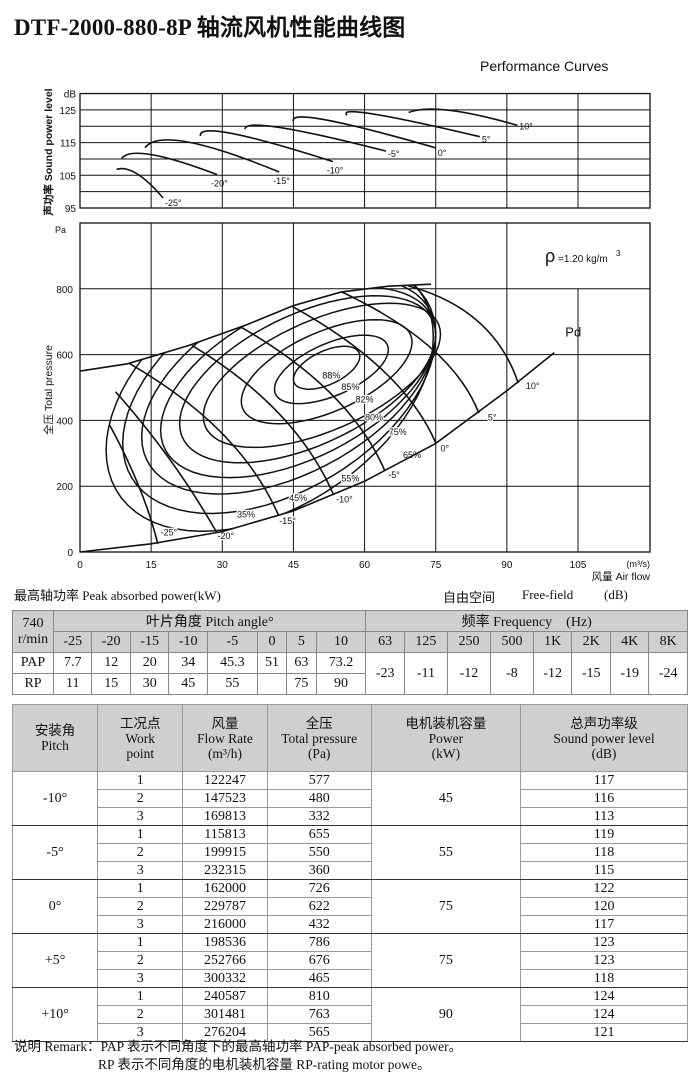 The width and height of the screenshot is (700, 1076). Describe the element at coordinates (225, 834) in the screenshot. I see `flow-rate-cell: 115813` at that location.